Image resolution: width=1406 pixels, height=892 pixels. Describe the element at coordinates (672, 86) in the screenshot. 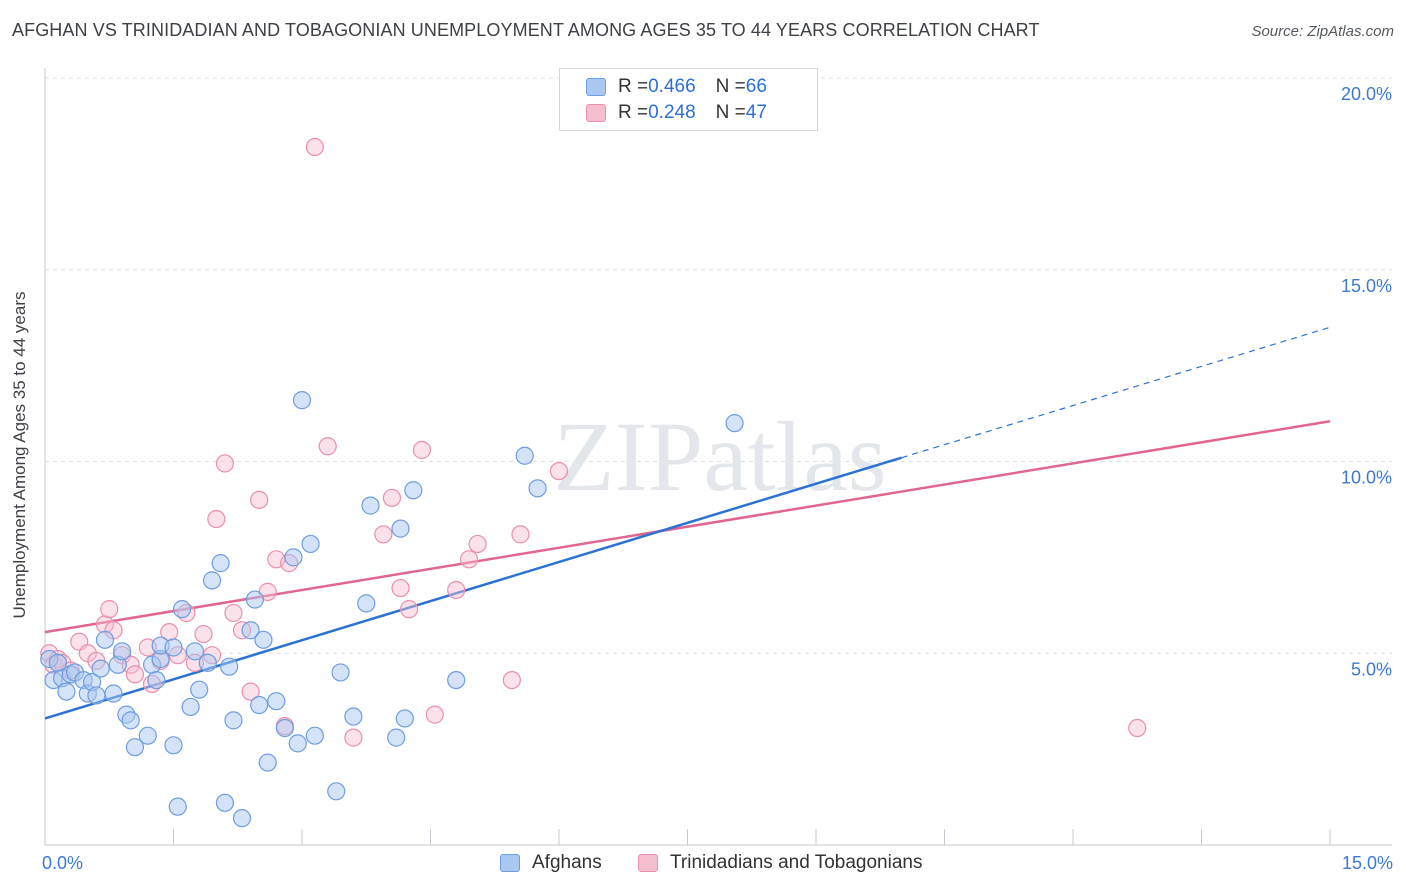

I see `legend-r-value: 0.466` at that location.